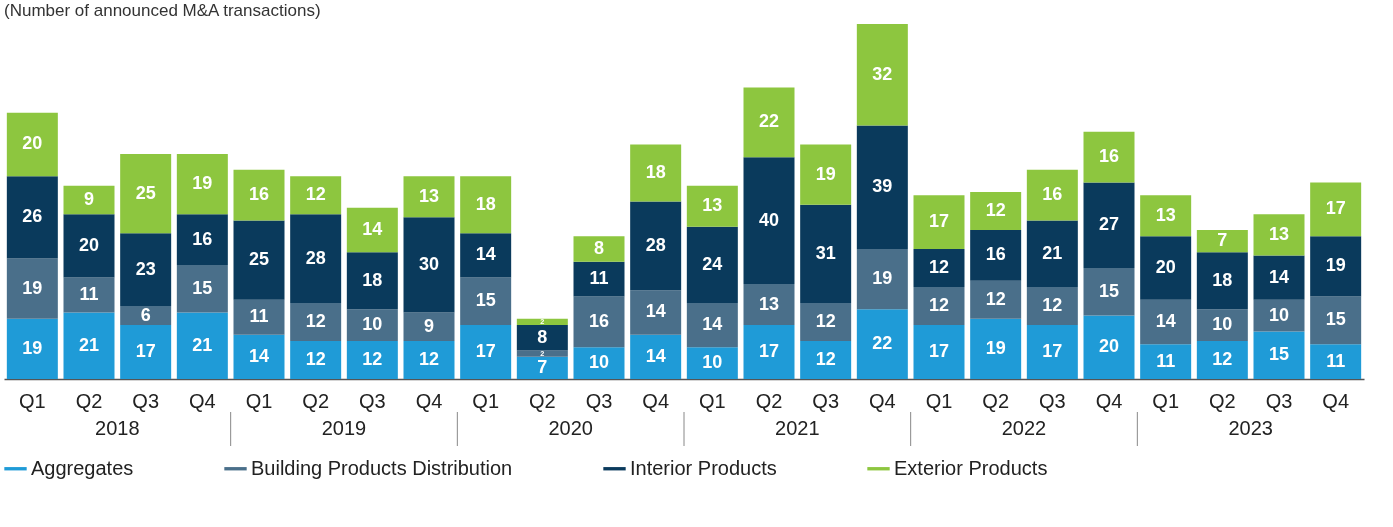 The width and height of the screenshot is (1393, 527). Describe the element at coordinates (769, 219) in the screenshot. I see `data-label: 40` at that location.